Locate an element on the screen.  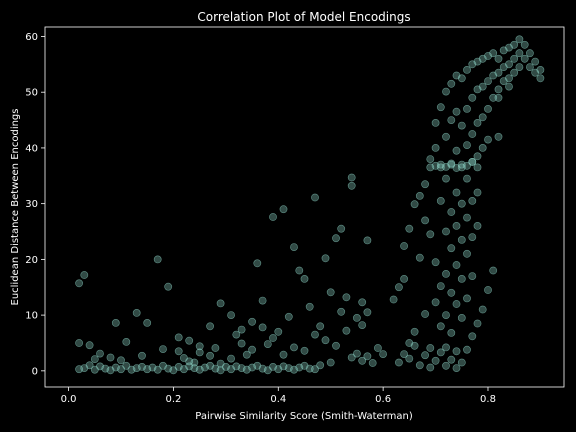
chart-title: Correlation Plot of Model Encodings is located at coordinates (303, 17).